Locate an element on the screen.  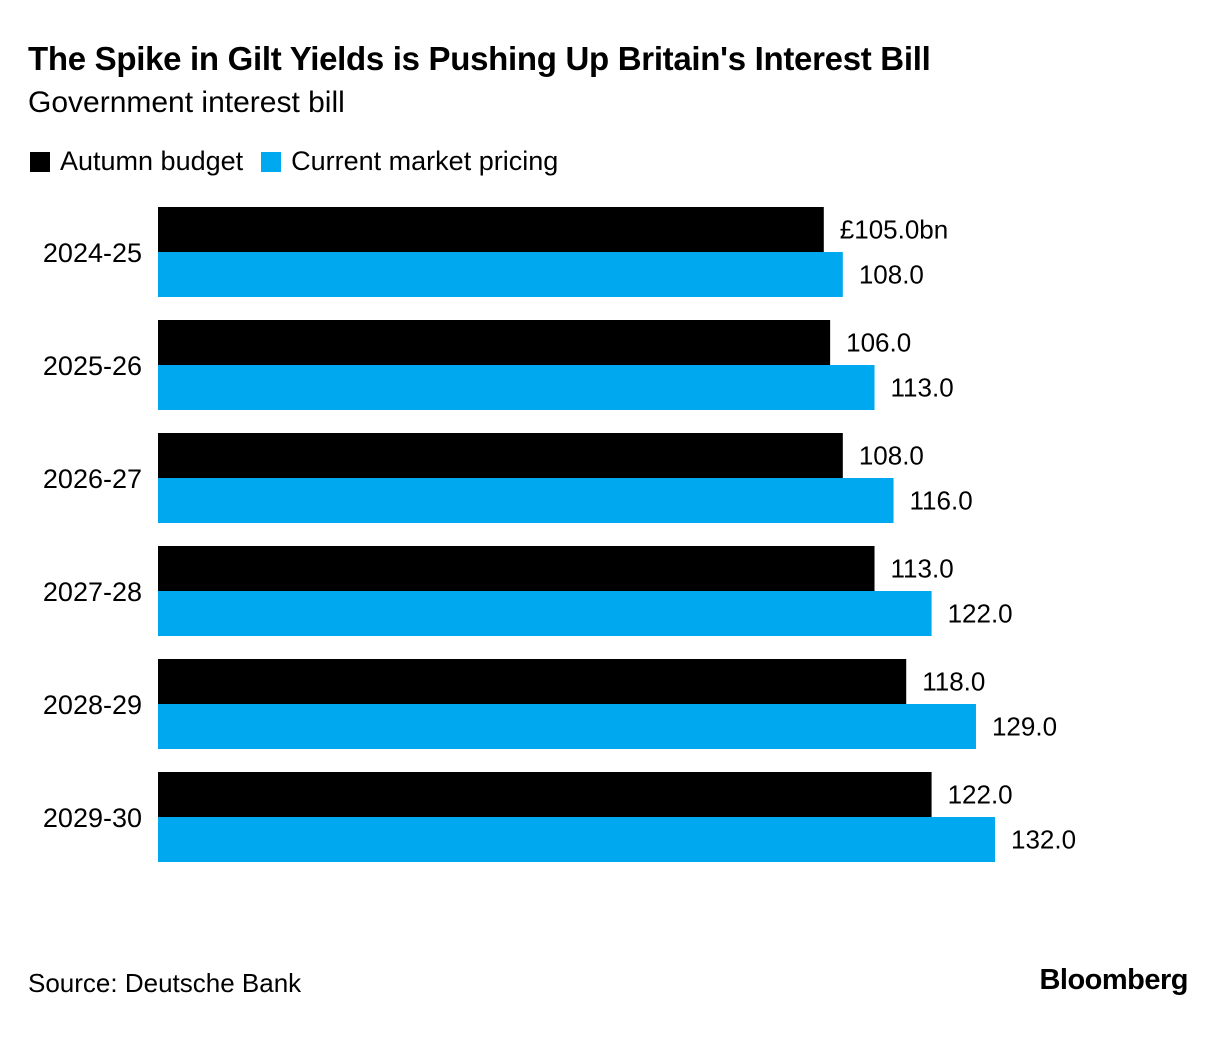
legend-item-autumn-budget: Autumn budget is located at coordinates (136, 161).